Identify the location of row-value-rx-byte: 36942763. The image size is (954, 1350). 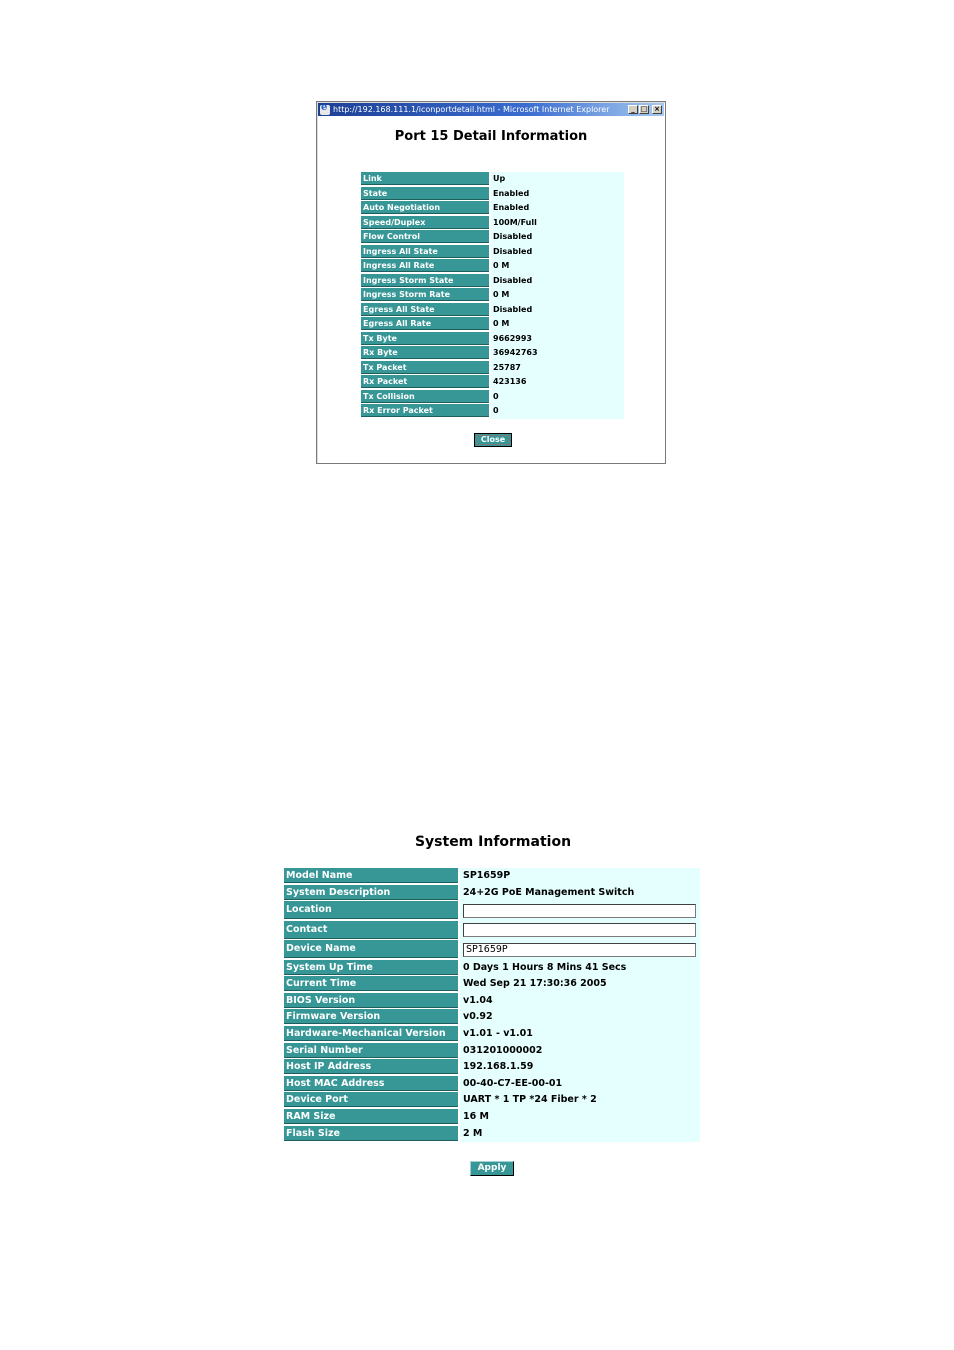
(557, 353).